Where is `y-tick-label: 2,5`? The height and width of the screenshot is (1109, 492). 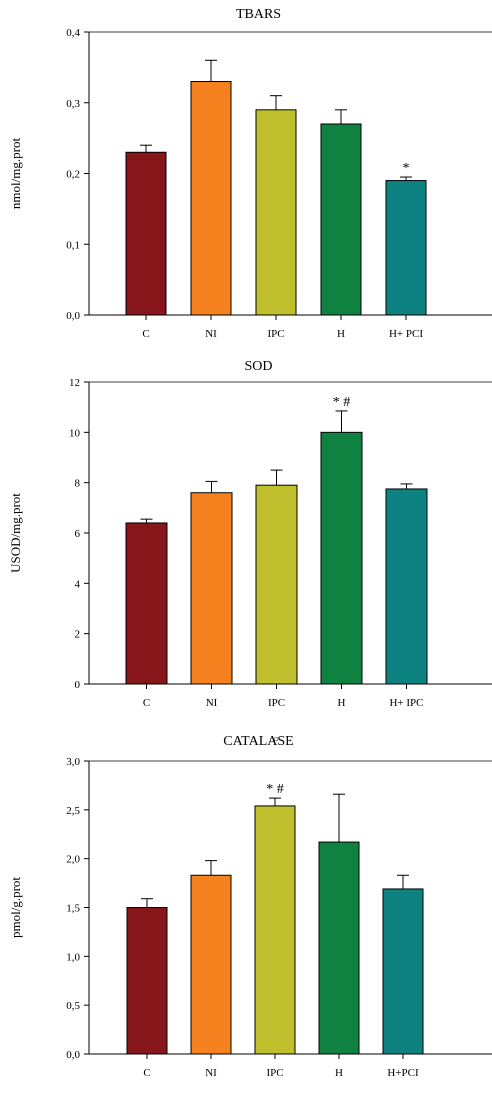 y-tick-label: 2,5 is located at coordinates (73, 811).